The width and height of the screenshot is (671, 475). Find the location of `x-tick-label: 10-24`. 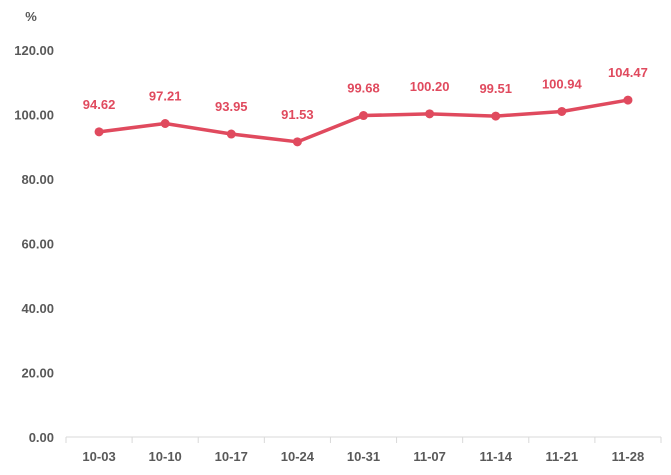

x-tick-label: 10-24 is located at coordinates (298, 456).